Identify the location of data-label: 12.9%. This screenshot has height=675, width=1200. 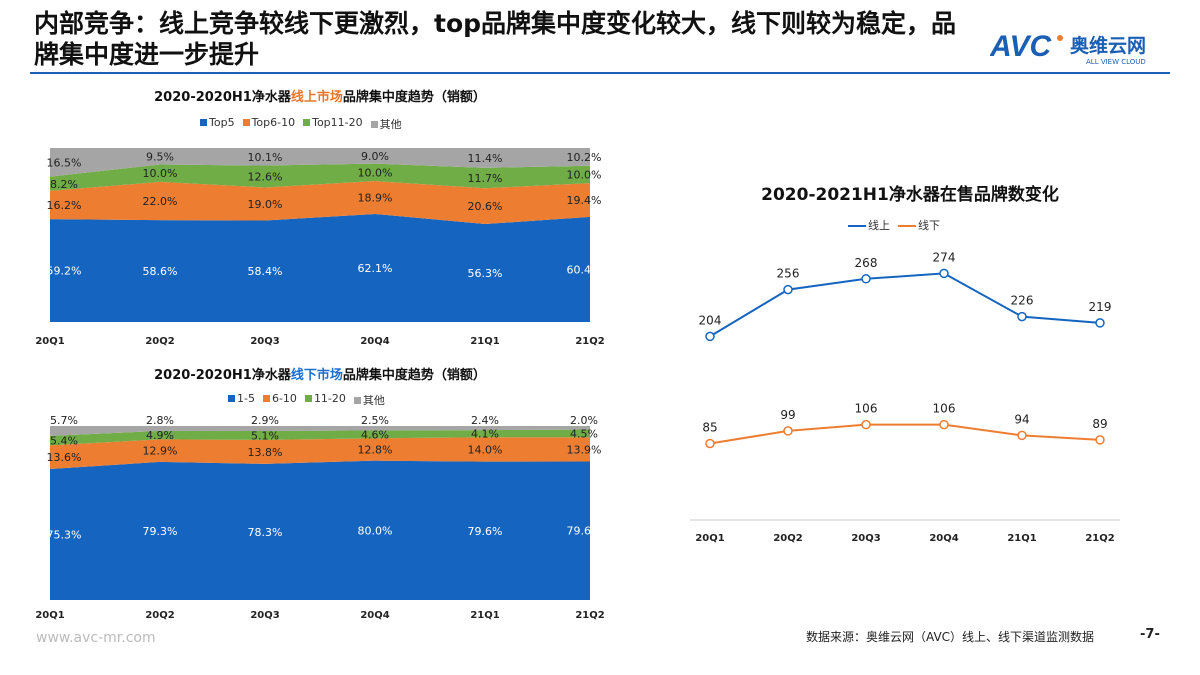
(160, 451).